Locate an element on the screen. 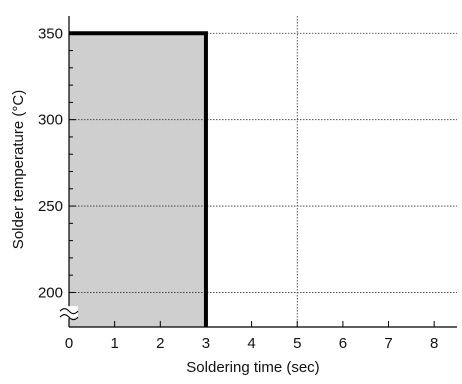 This screenshot has width=462, height=384. axis-break-mark-lower is located at coordinates (69, 317).